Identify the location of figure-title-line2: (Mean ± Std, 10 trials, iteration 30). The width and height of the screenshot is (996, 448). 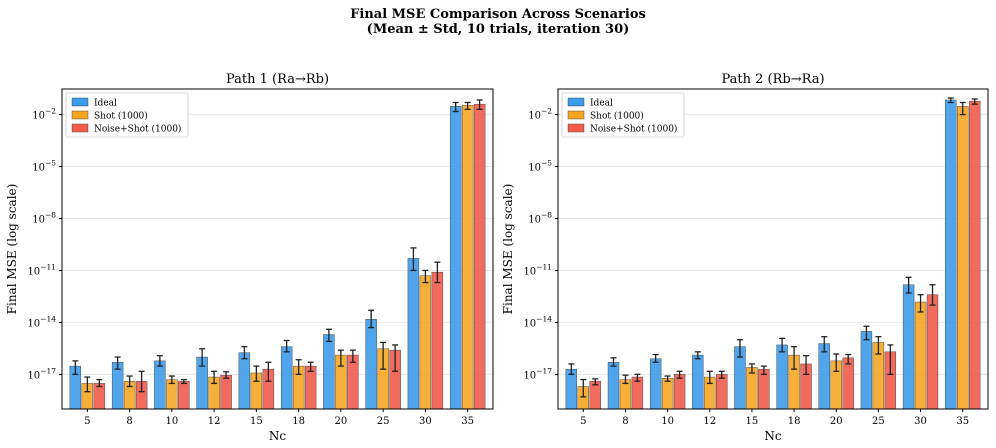
(498, 29).